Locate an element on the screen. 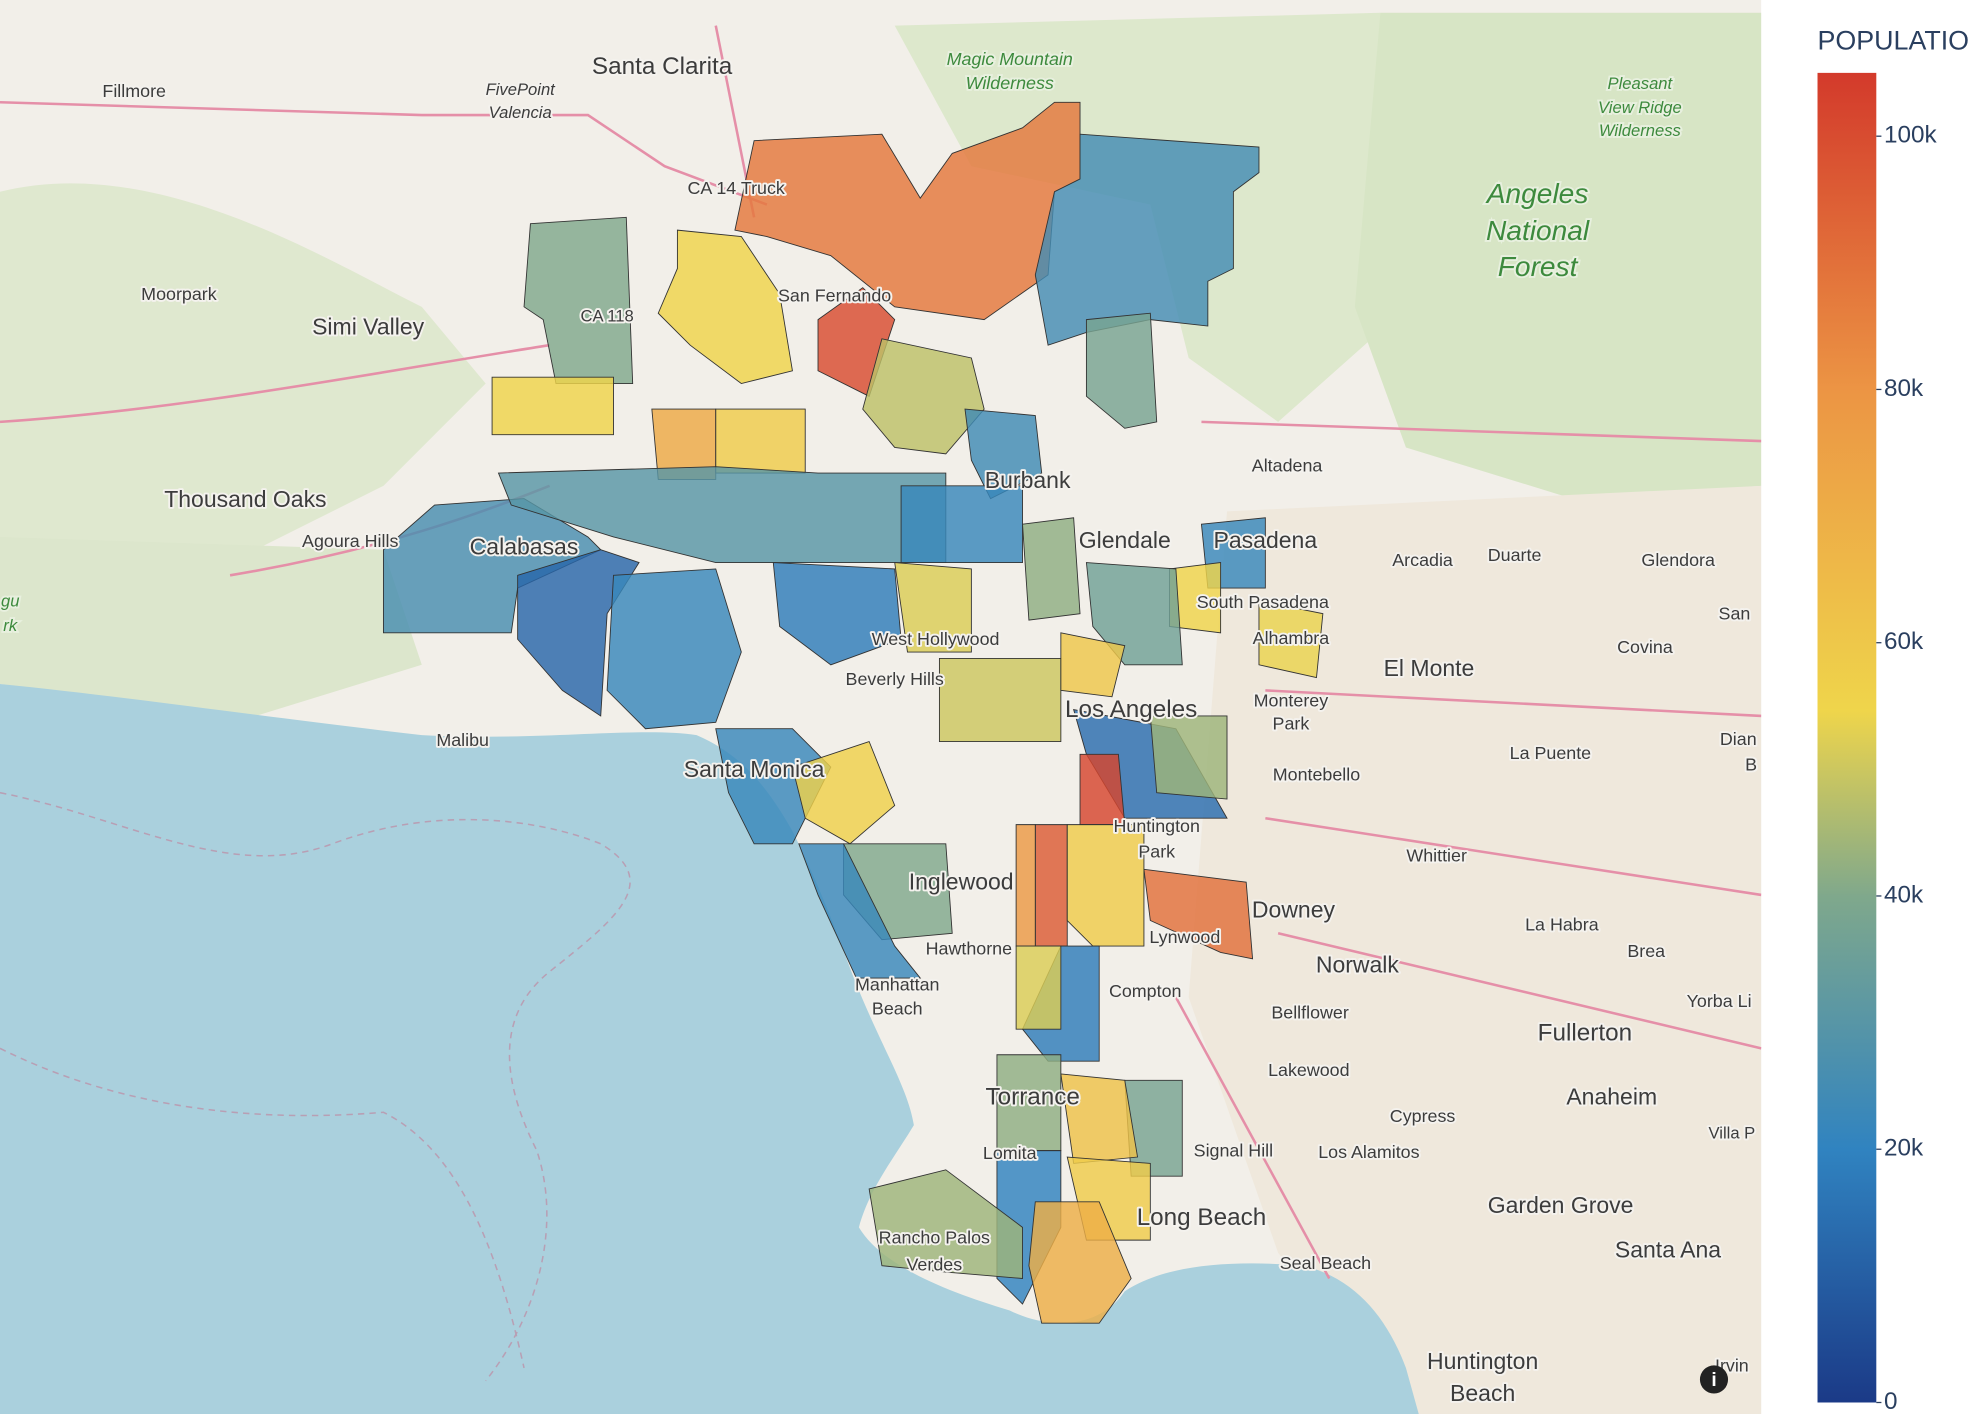 The image size is (1976, 1414). colorbar-tick-label: 60k is located at coordinates (1904, 641).